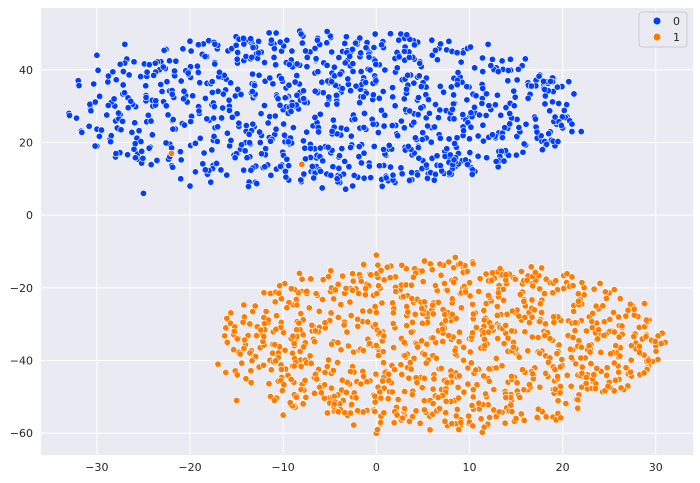 This screenshot has width=700, height=483. Describe the element at coordinates (26, 70) in the screenshot. I see `y-tick-label: 40` at that location.